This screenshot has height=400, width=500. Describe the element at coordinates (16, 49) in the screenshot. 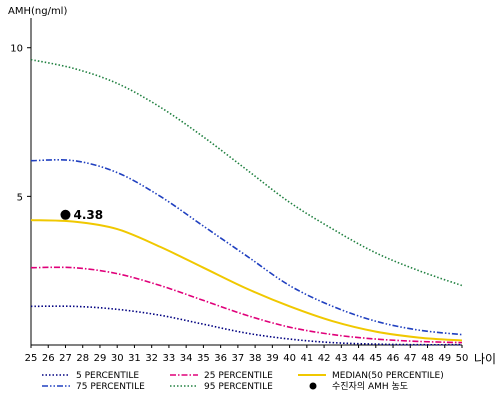

I see `y-tick-label: 10` at that location.